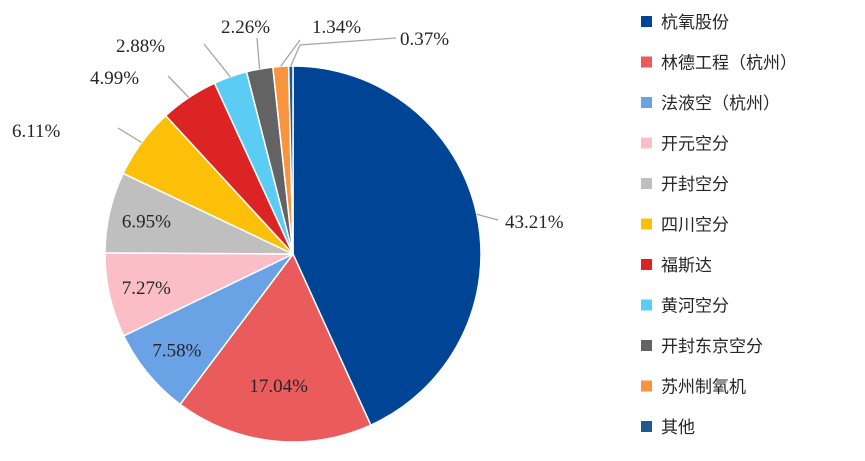  Describe the element at coordinates (703, 388) in the screenshot. I see `legend-label: 苏州制氧机` at that location.